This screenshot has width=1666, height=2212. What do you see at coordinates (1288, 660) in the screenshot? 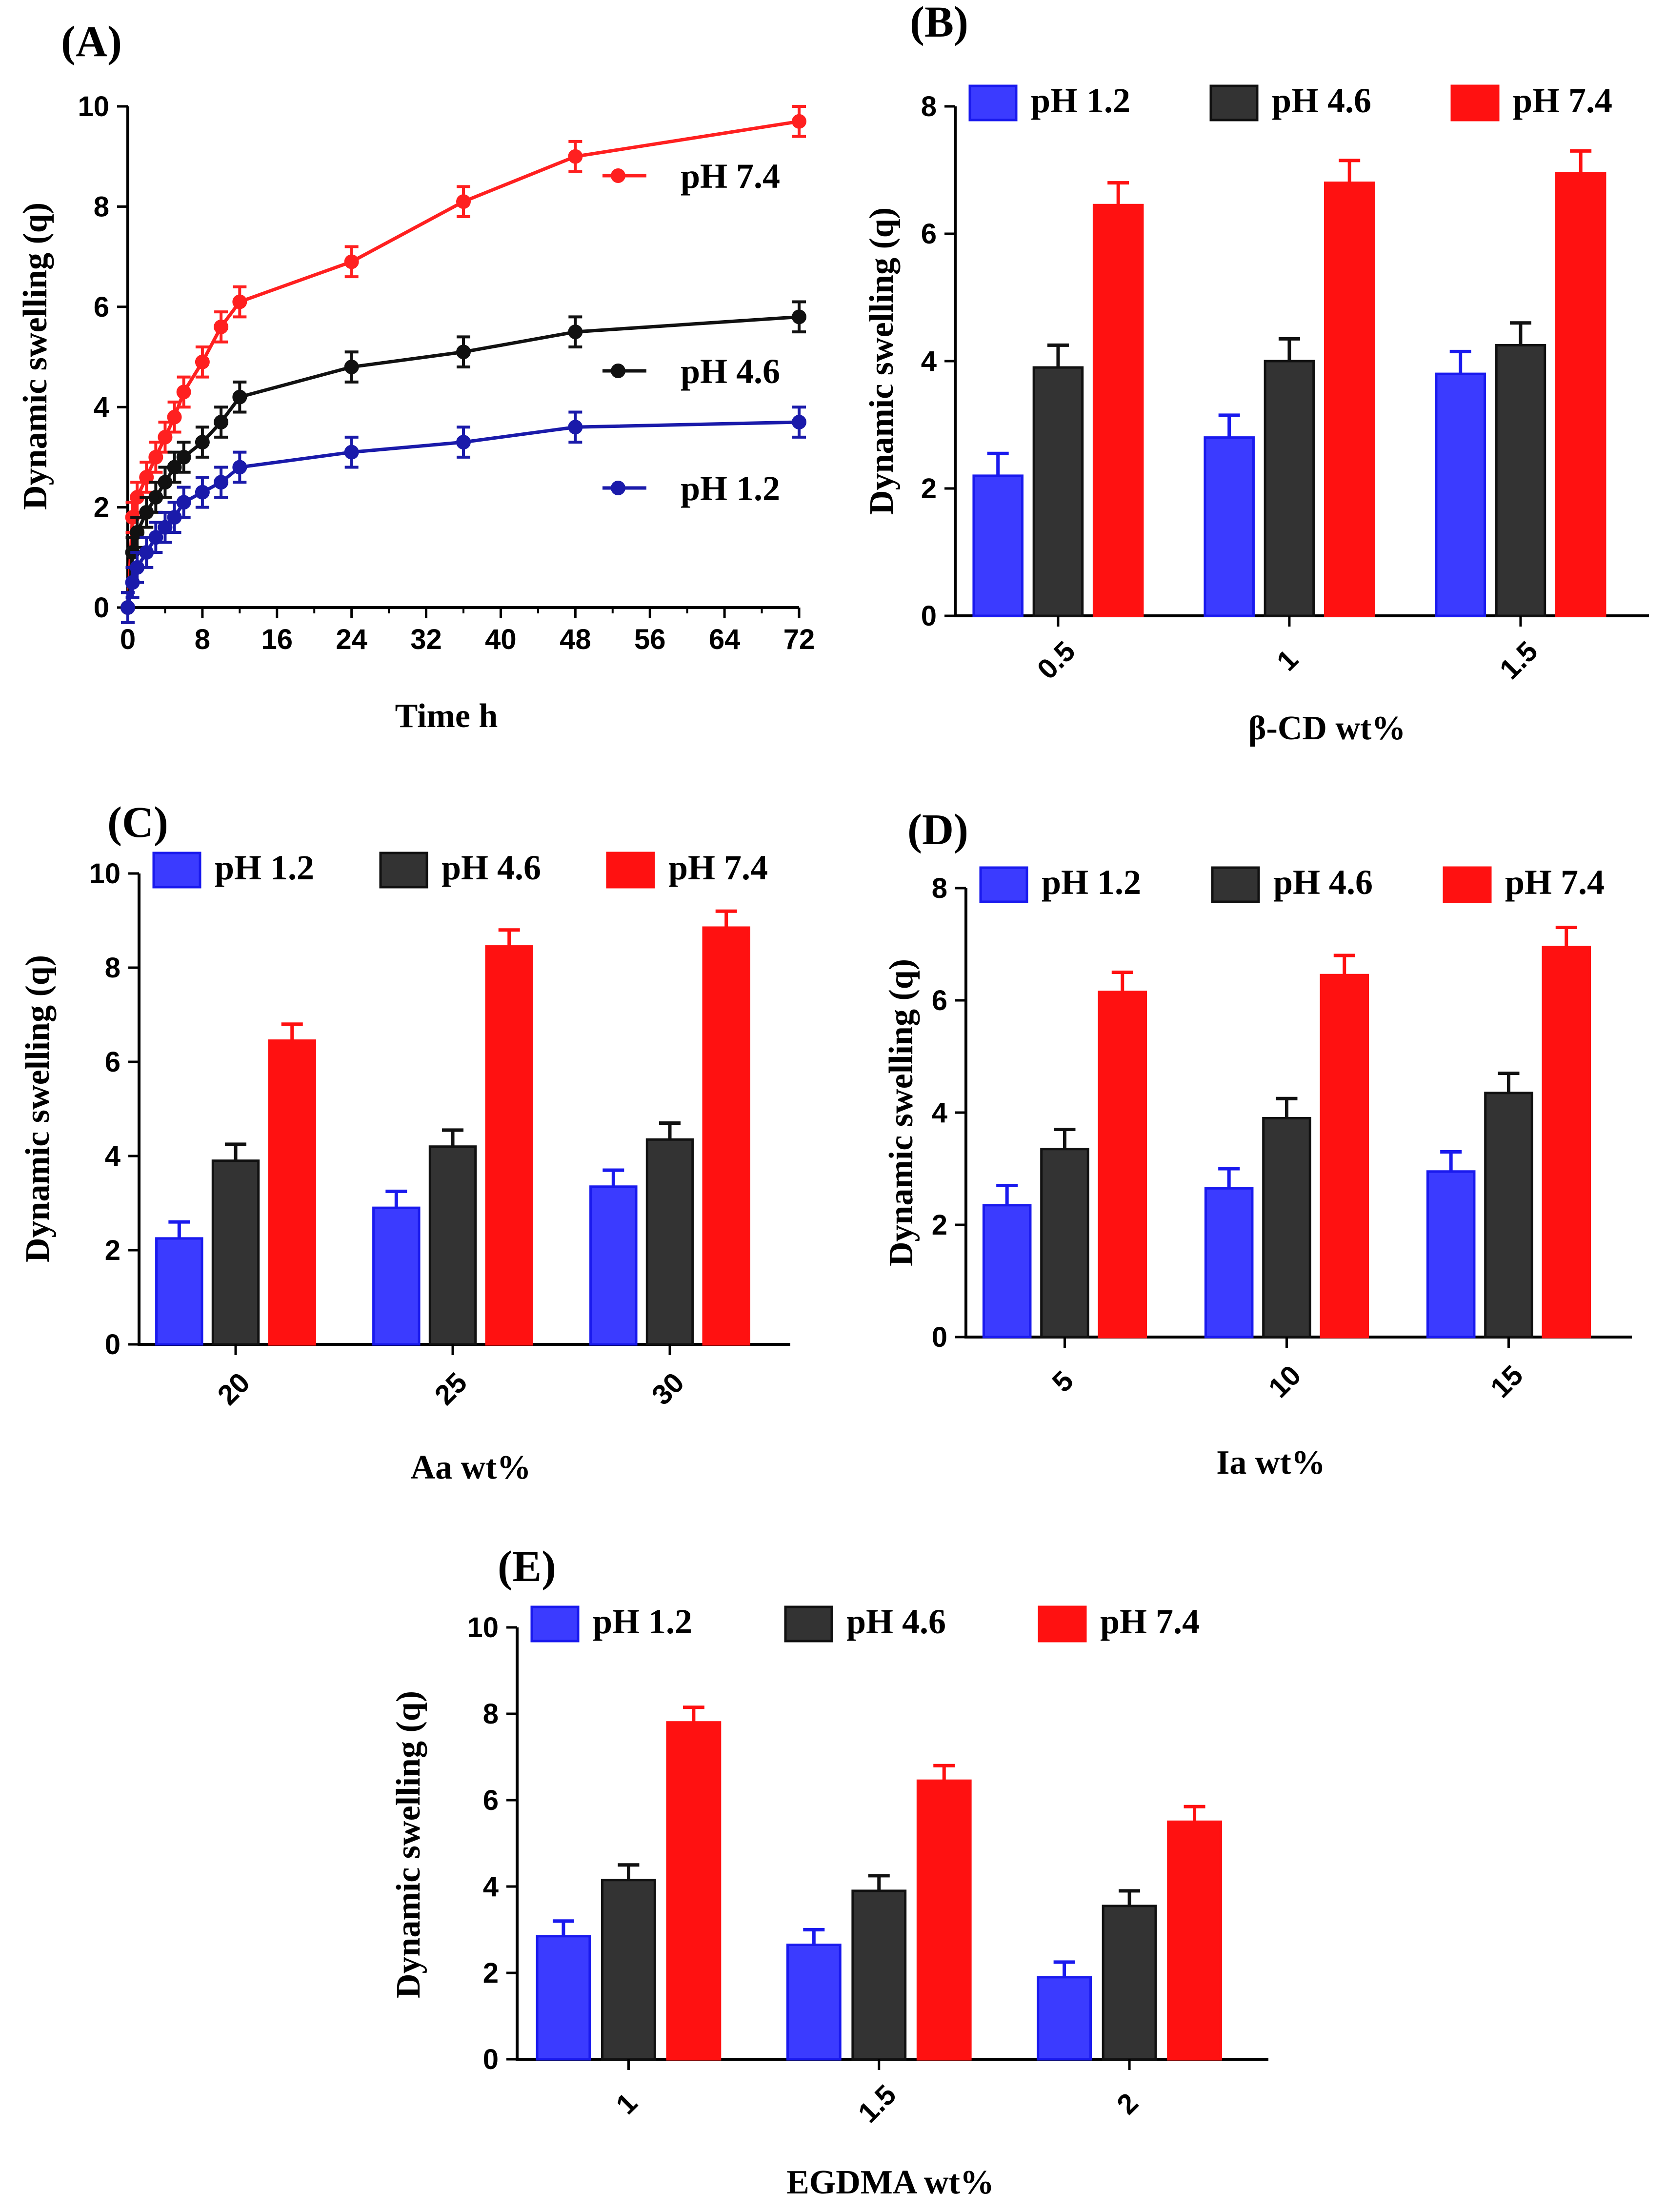
I see `x-tick-label: 1` at bounding box center [1288, 660].